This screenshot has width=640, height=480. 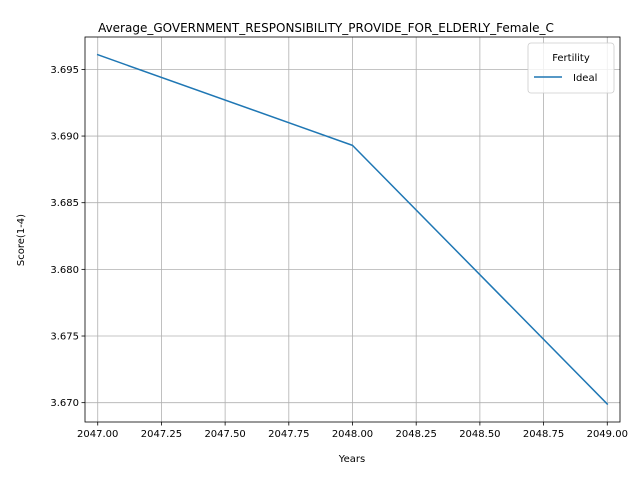 What do you see at coordinates (288, 434) in the screenshot?
I see `x-tick-label: 2047.75` at bounding box center [288, 434].